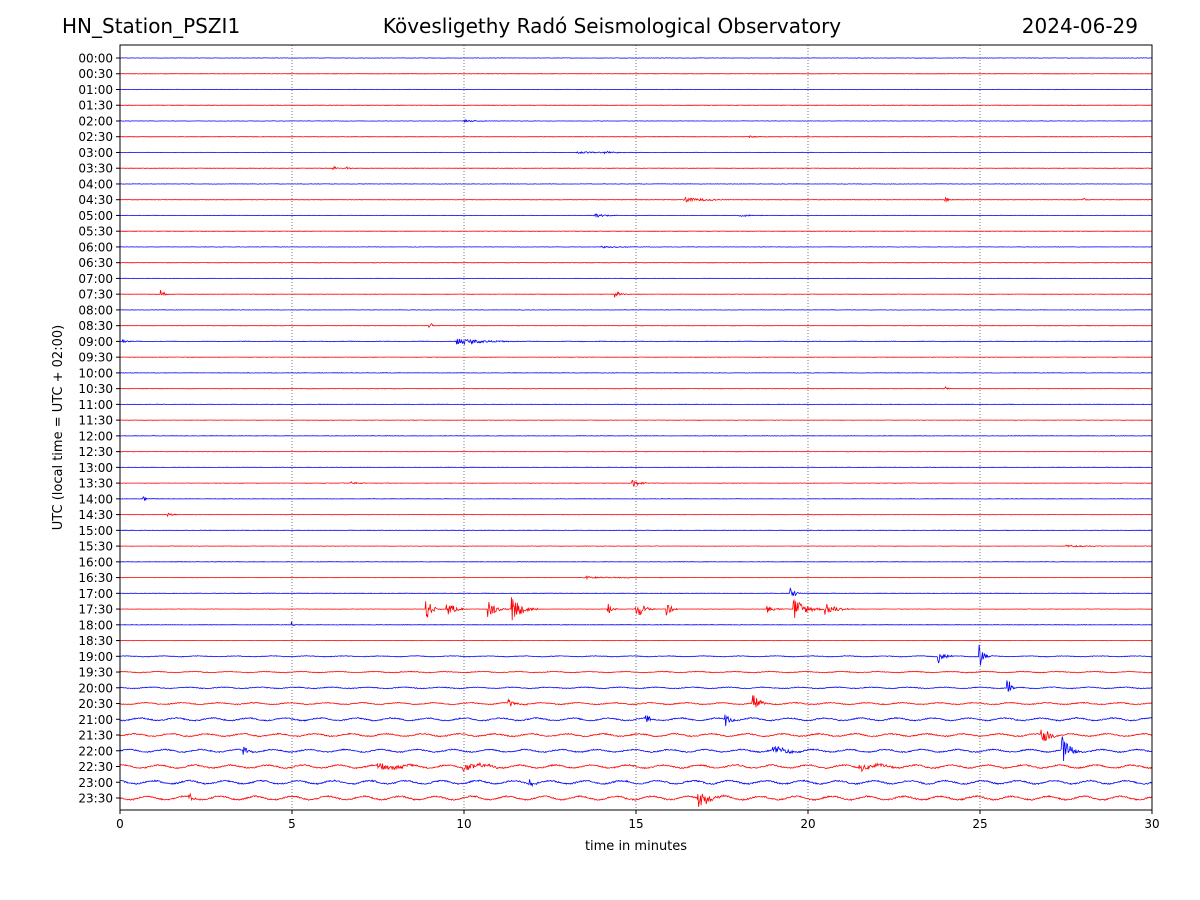 The width and height of the screenshot is (1200, 900). What do you see at coordinates (95, 373) in the screenshot?
I see `y-tick-label: 10:00` at bounding box center [95, 373].